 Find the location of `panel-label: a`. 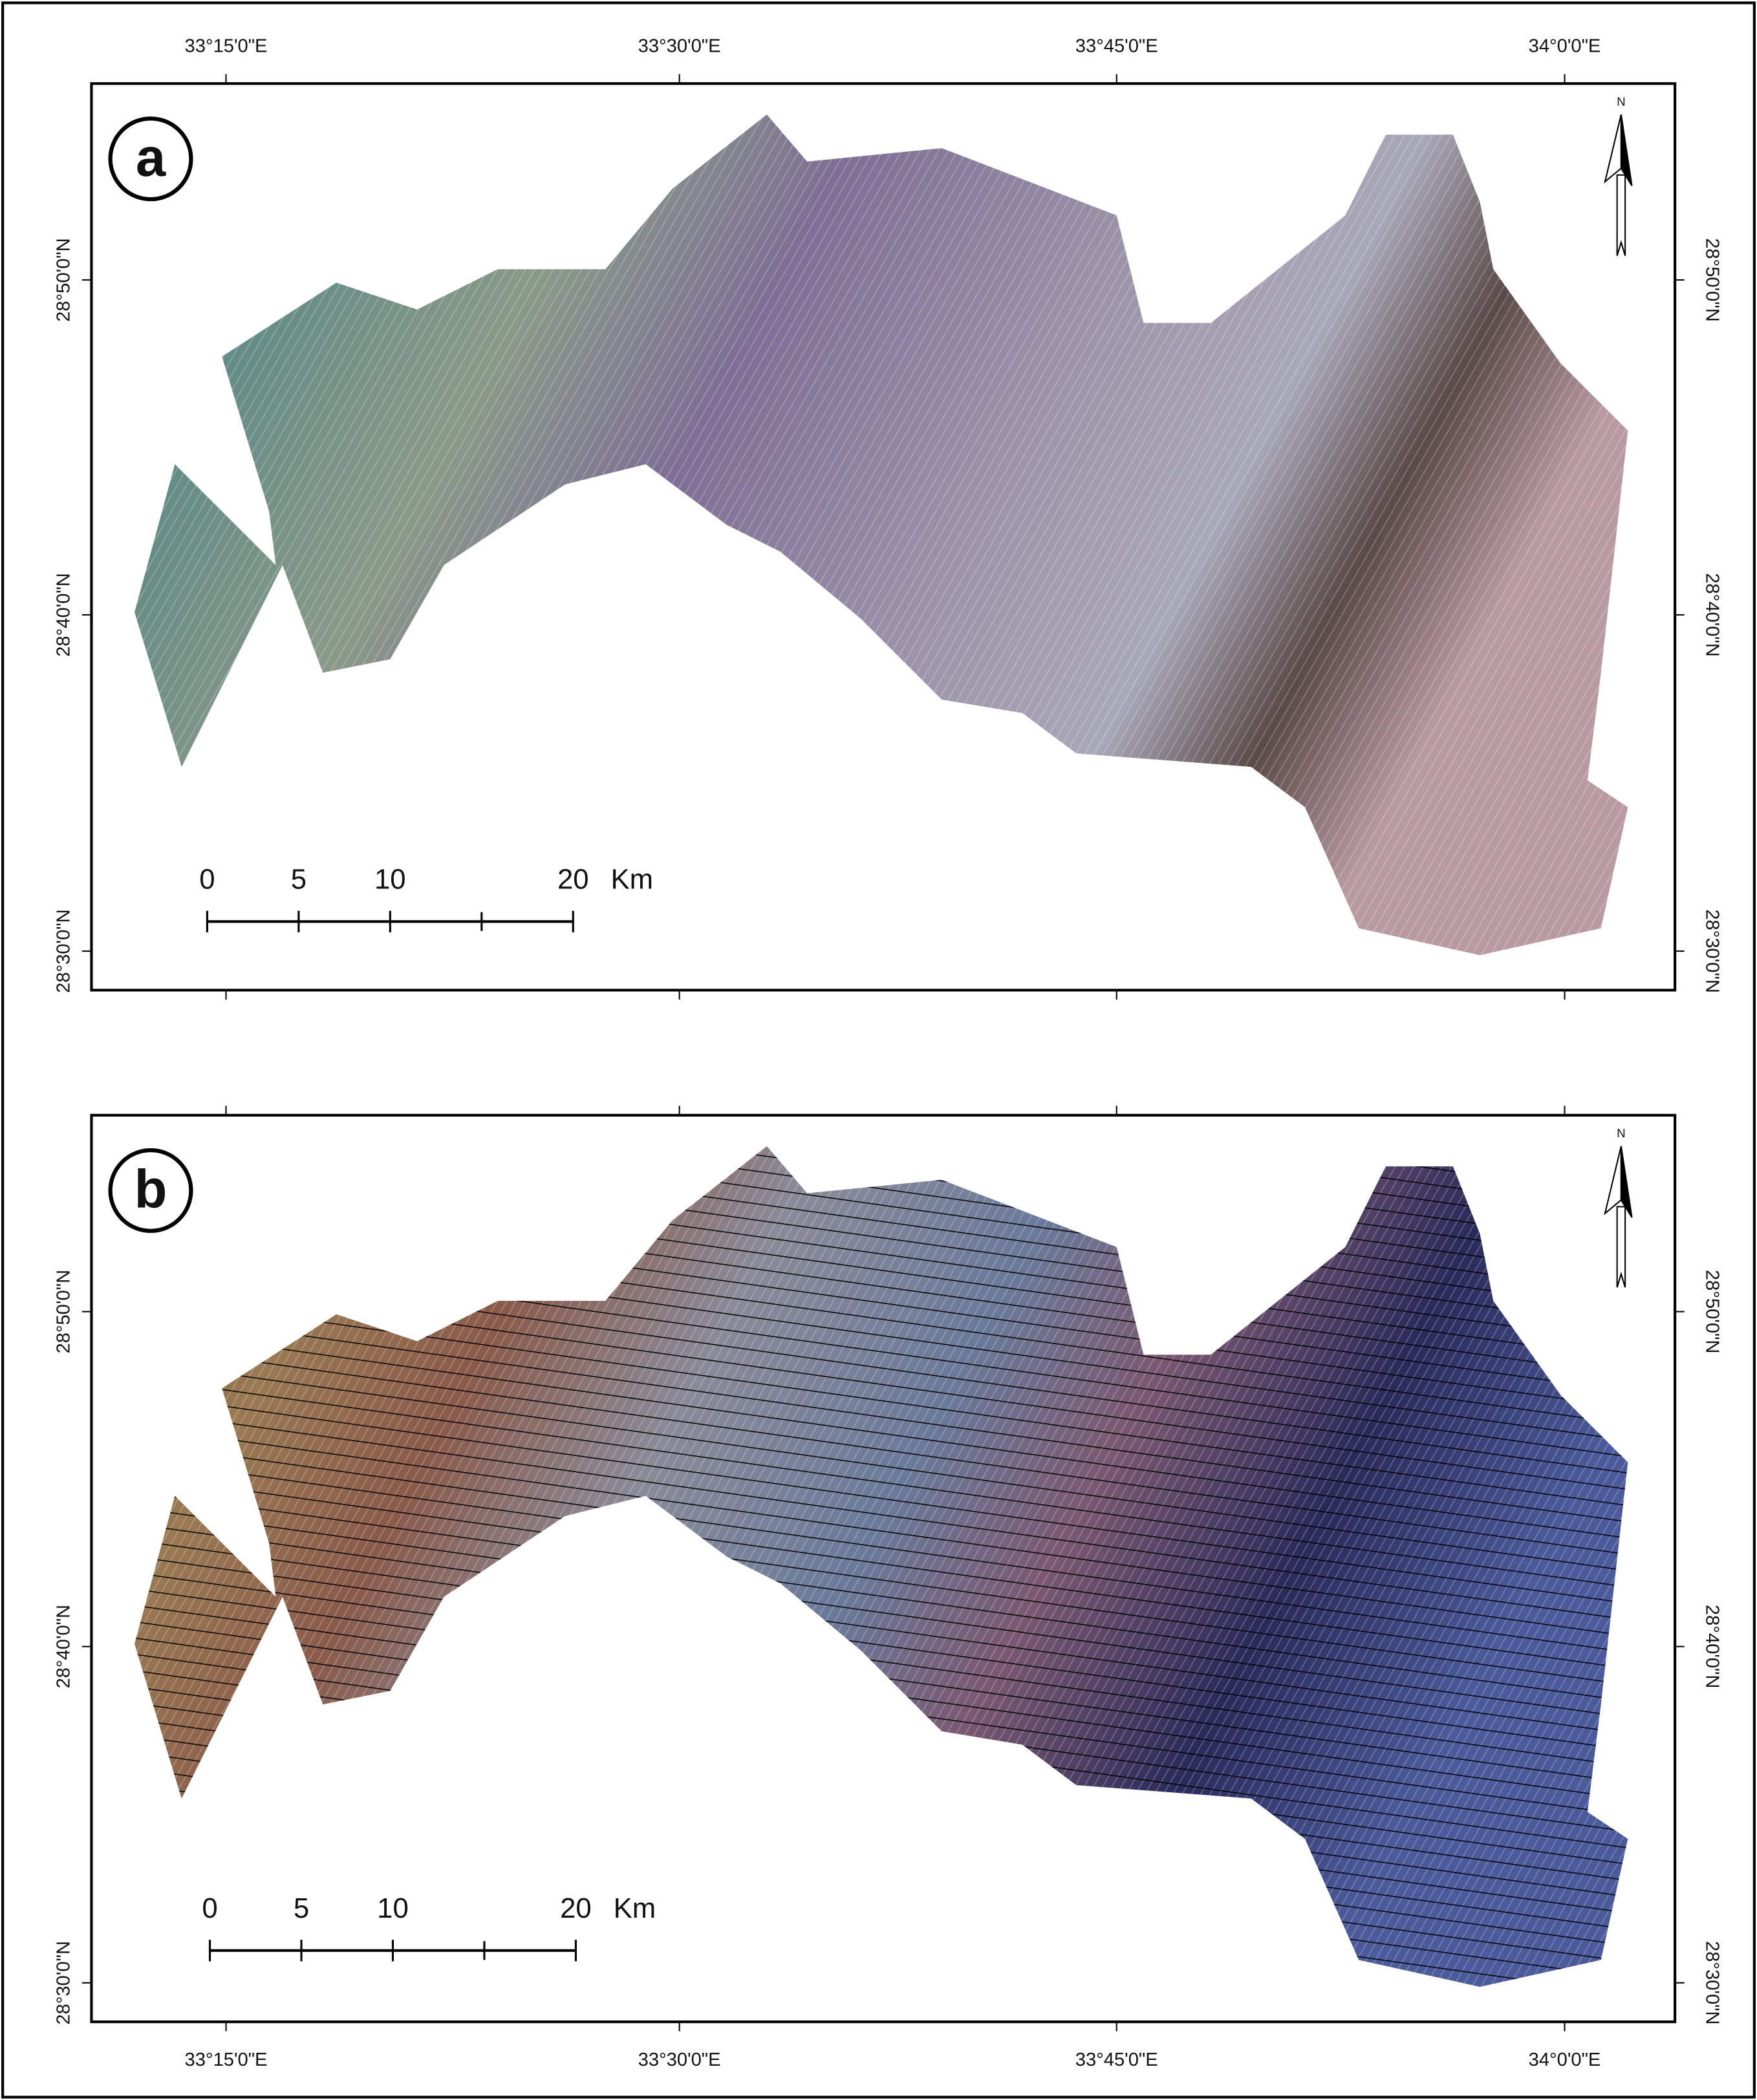

panel-label: a is located at coordinates (151, 157).